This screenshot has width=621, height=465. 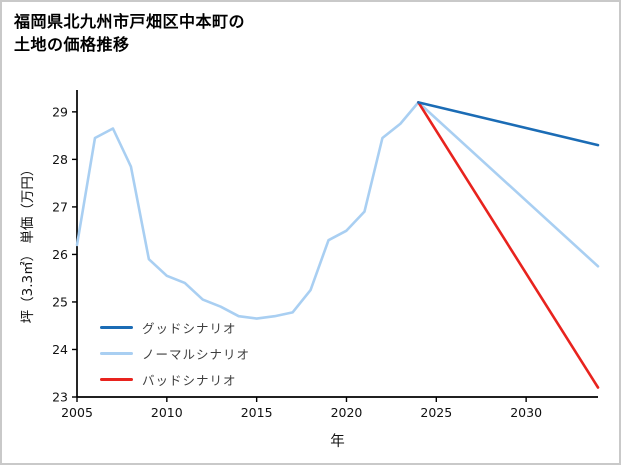 What do you see at coordinates (60, 111) in the screenshot?
I see `y-tick-label: 29` at bounding box center [60, 111].